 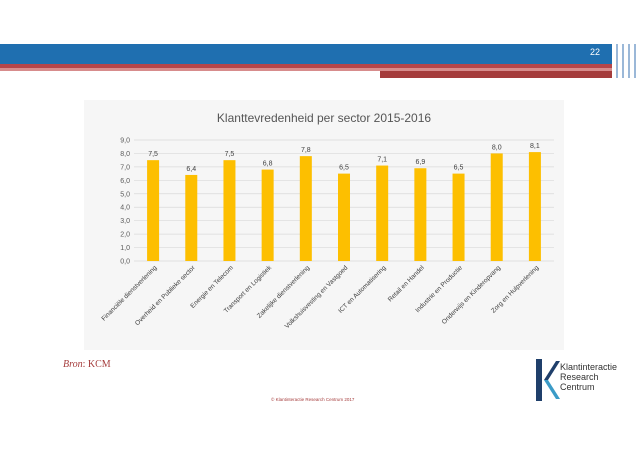 I want to click on page-number: 22, so click(x=595, y=52).